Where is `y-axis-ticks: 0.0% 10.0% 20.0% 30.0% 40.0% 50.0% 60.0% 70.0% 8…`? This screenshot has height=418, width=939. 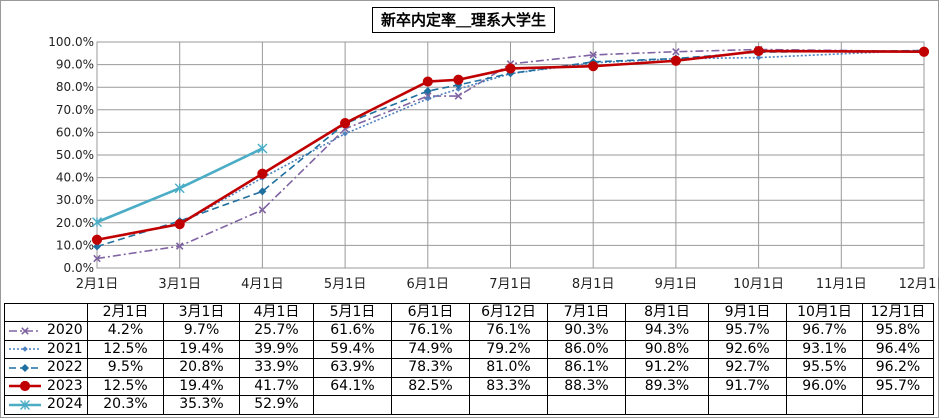 y-axis-ticks: 0.0% 10.0% 20.0% 30.0% 40.0% 50.0% 60.0% 70.0% 8… is located at coordinates (71, 155).